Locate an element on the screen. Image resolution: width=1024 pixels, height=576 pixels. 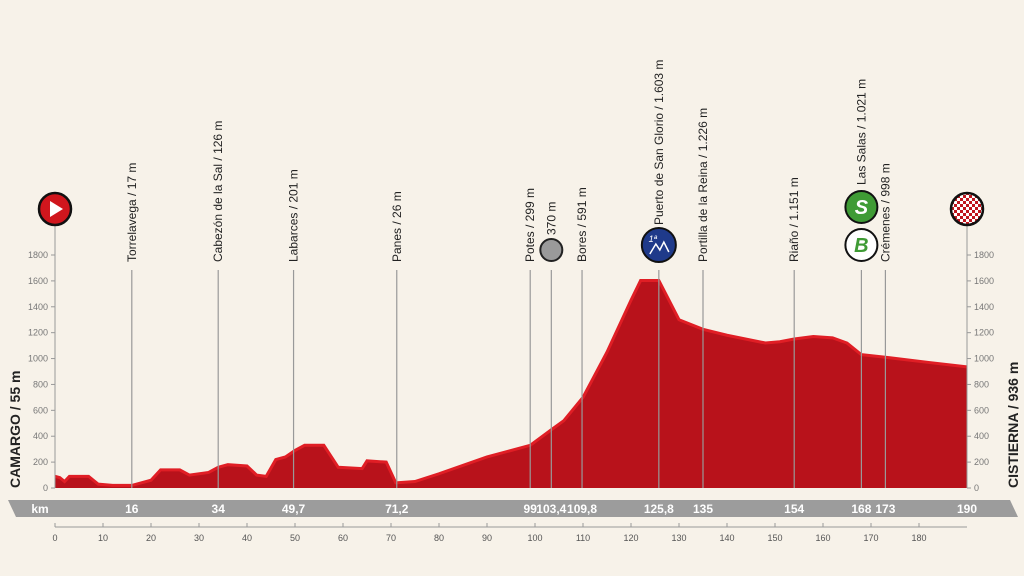
play-icon is located at coordinates (56, 209).